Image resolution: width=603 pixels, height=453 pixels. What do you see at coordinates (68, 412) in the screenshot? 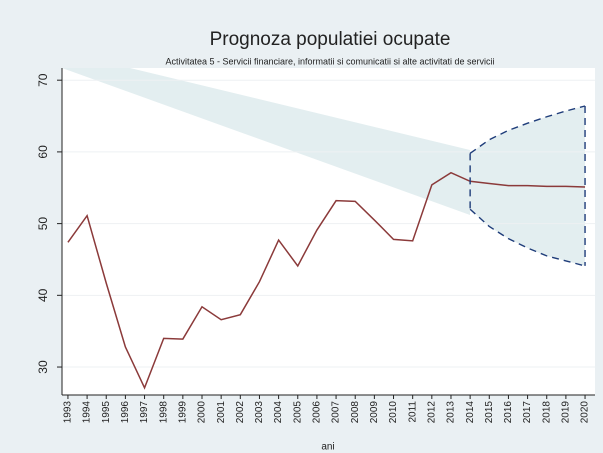
I see `x-tick-label: 1993` at bounding box center [68, 412].